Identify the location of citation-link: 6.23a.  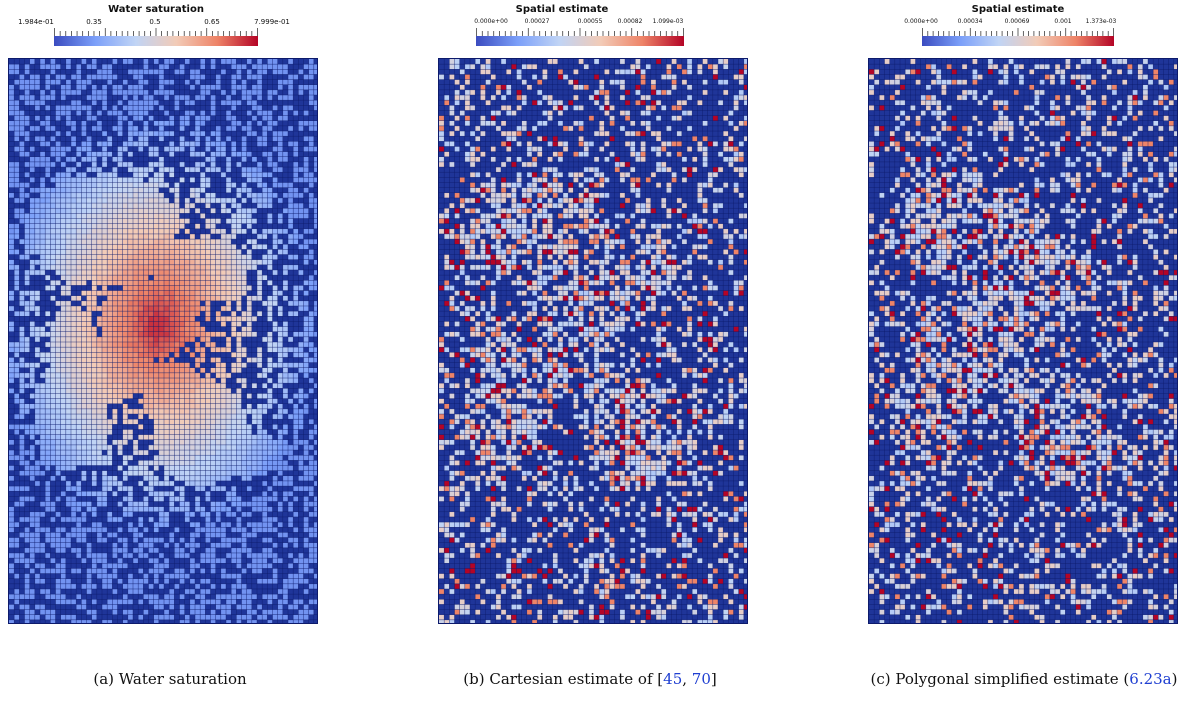
(1150, 679).